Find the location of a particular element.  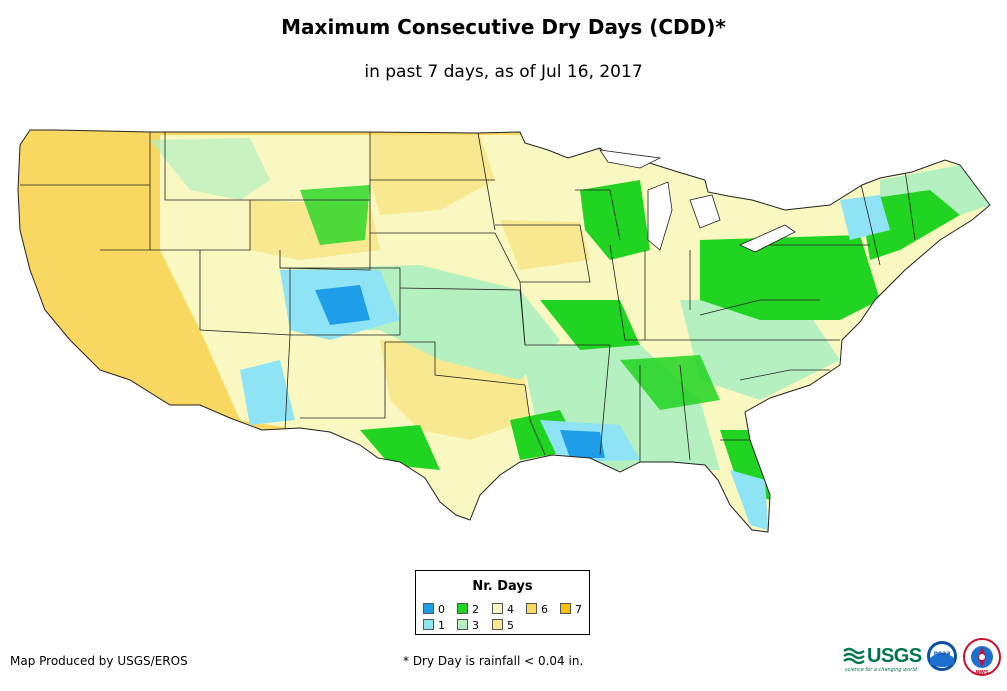

legend: Nr. Days 0 1 2 3 4 5 6 7 is located at coordinates (502, 602).